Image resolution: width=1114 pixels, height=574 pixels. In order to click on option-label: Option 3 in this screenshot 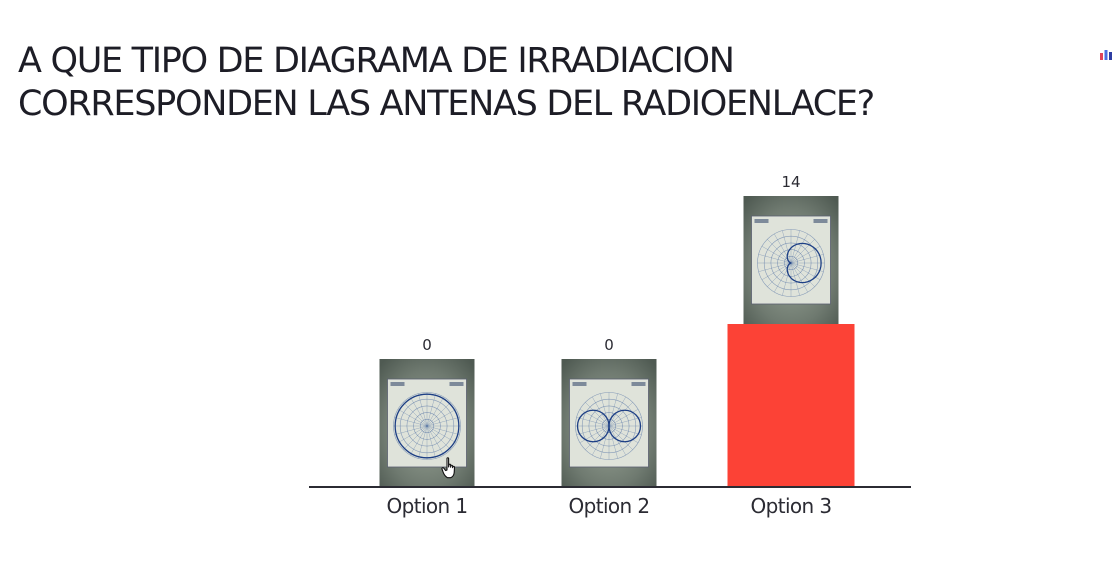, I will do `click(790, 506)`.